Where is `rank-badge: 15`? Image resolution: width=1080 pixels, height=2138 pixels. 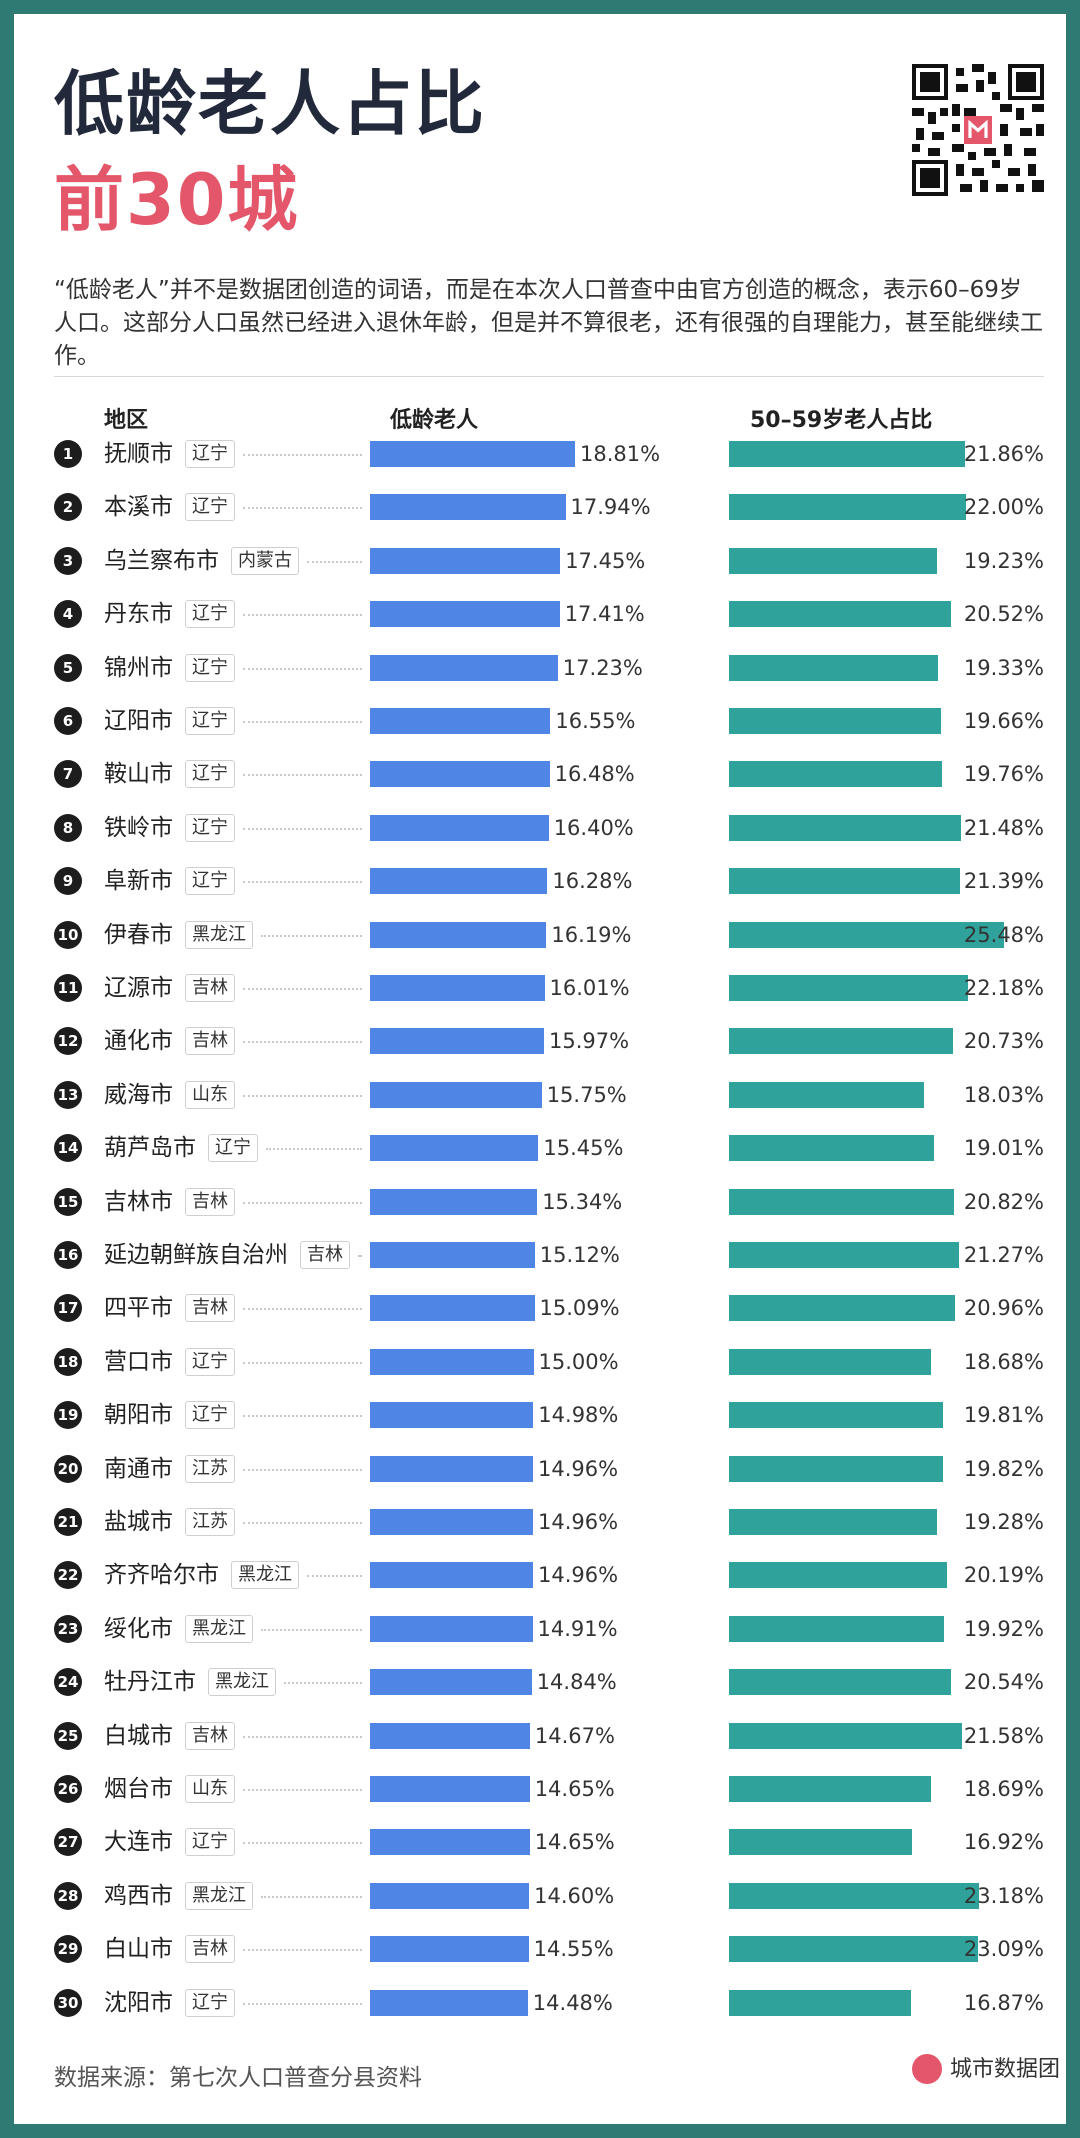 rank-badge: 15 is located at coordinates (68, 1202).